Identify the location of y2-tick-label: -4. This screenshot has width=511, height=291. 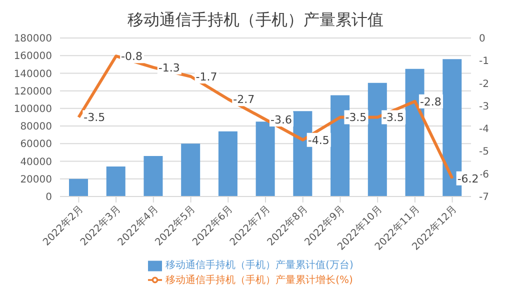
(484, 130).